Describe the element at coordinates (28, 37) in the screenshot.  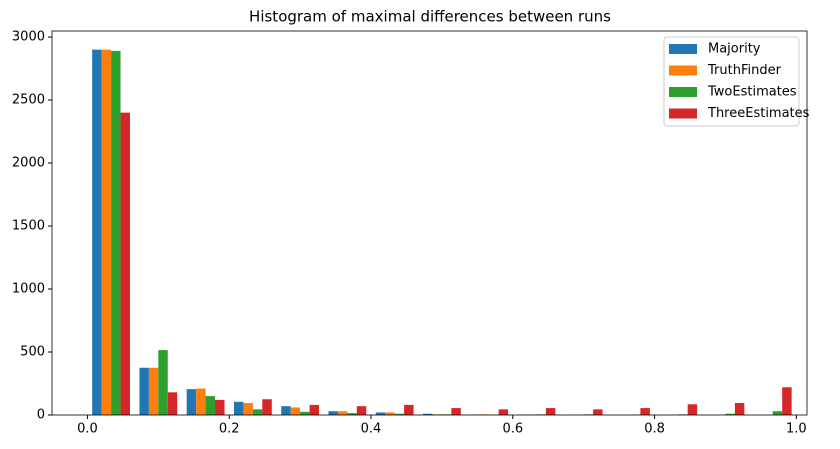
I see `y-tick-label: 3000` at that location.